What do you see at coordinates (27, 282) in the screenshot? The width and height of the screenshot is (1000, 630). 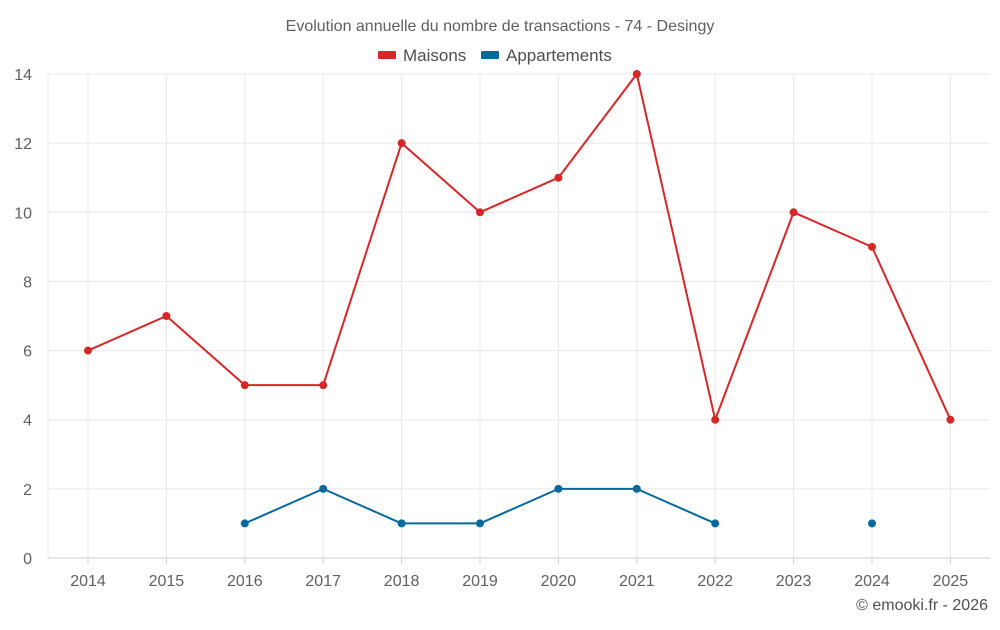 I see `y-tick-label: 8` at bounding box center [27, 282].